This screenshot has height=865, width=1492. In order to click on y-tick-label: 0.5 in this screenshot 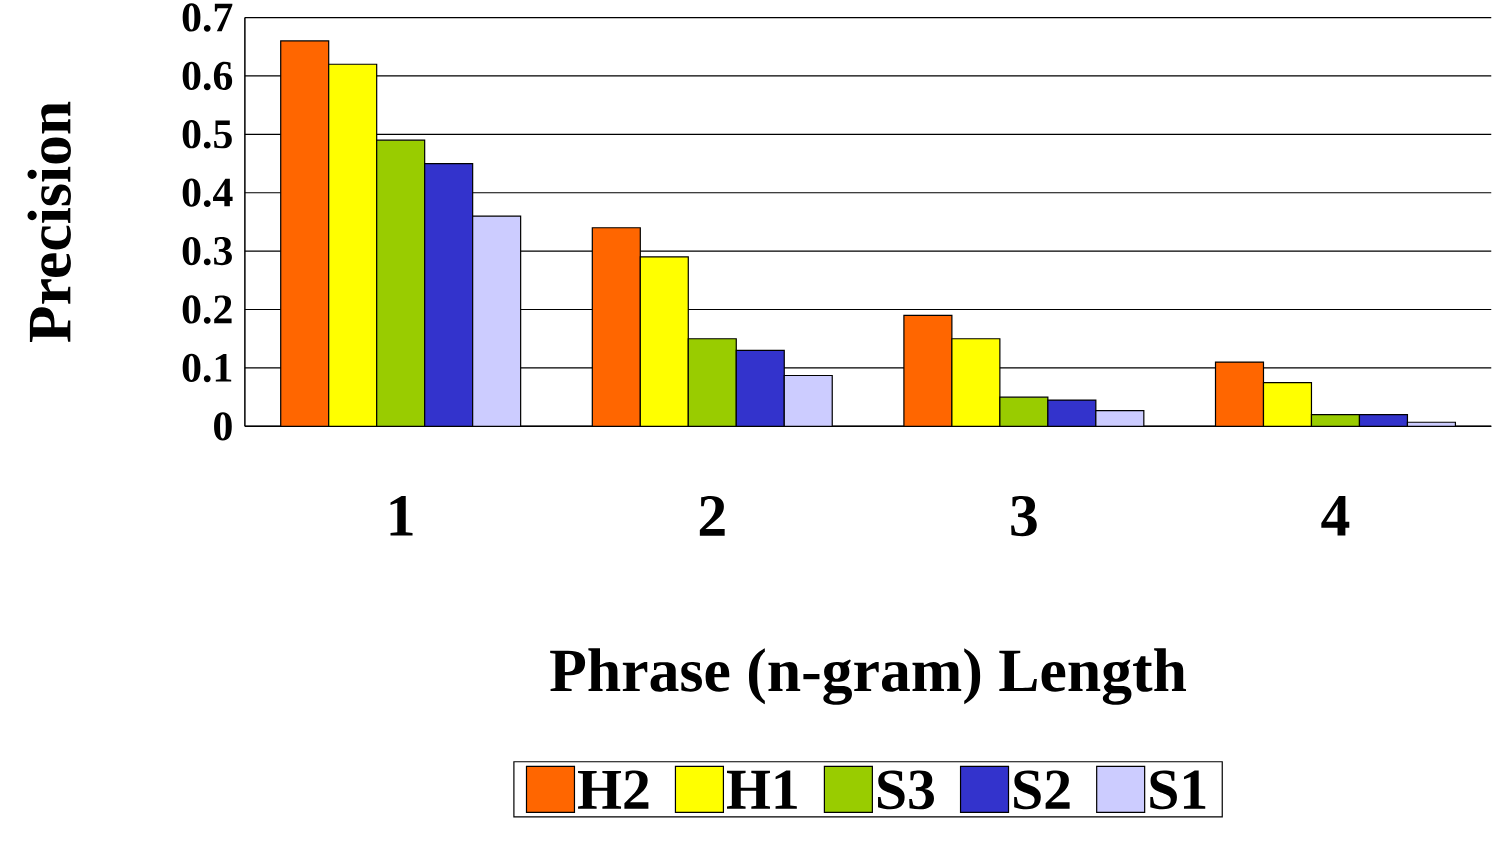, I will do `click(207, 134)`.